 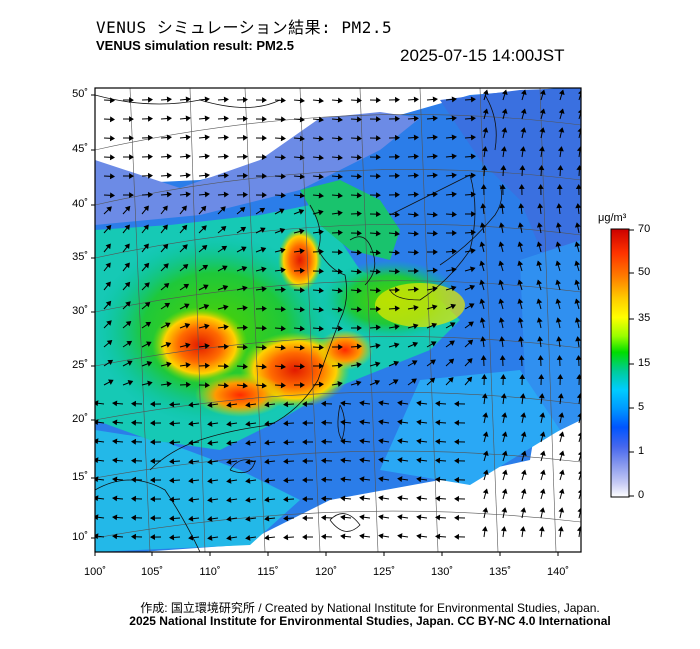 I want to click on lat-label: 15˚, so click(x=80, y=477).